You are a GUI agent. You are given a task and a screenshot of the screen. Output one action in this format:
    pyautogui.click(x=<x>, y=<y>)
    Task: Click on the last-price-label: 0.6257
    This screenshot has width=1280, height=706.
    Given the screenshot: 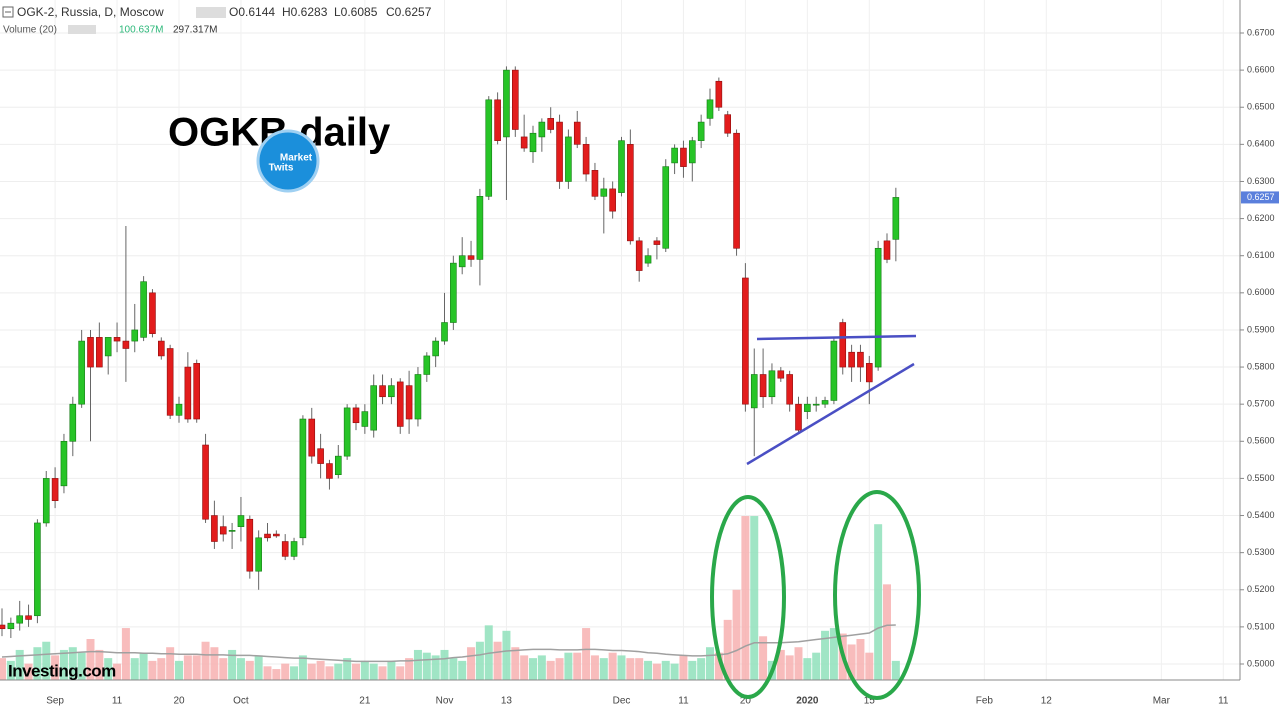 What is the action you would take?
    pyautogui.click(x=1261, y=197)
    